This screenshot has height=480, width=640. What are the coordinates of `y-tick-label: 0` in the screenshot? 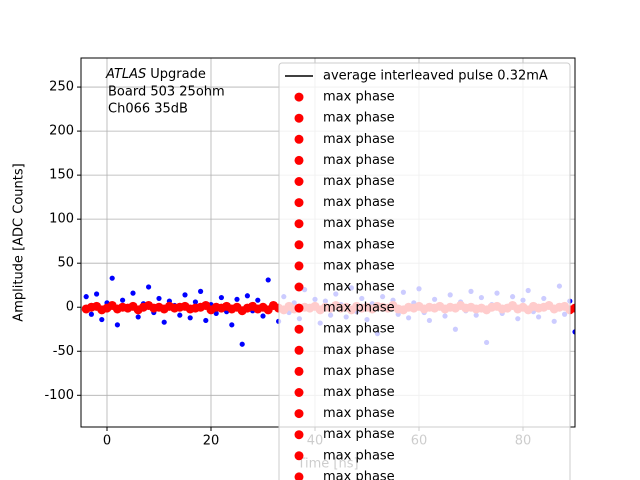 It's located at (70, 307).